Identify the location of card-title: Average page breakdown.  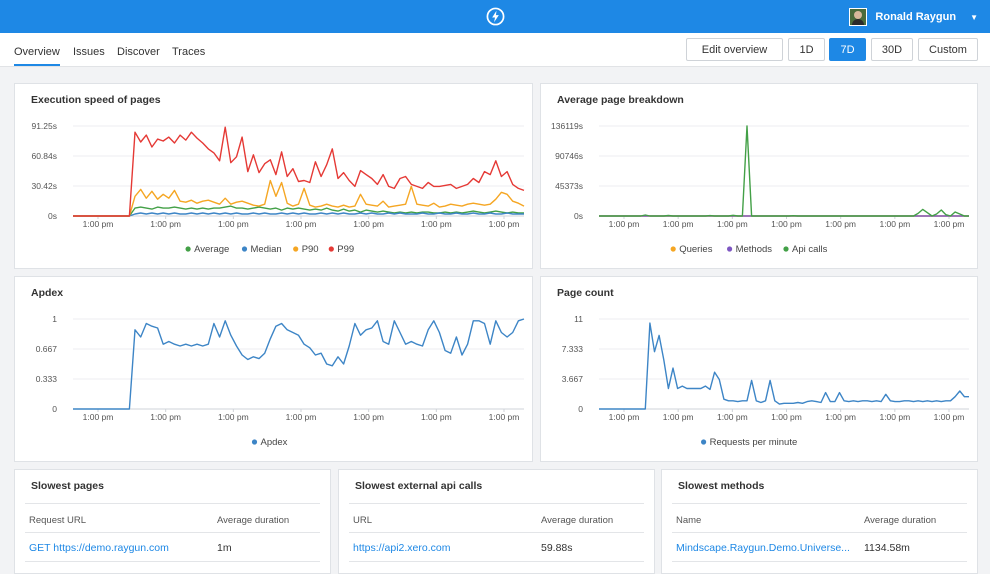
(620, 100).